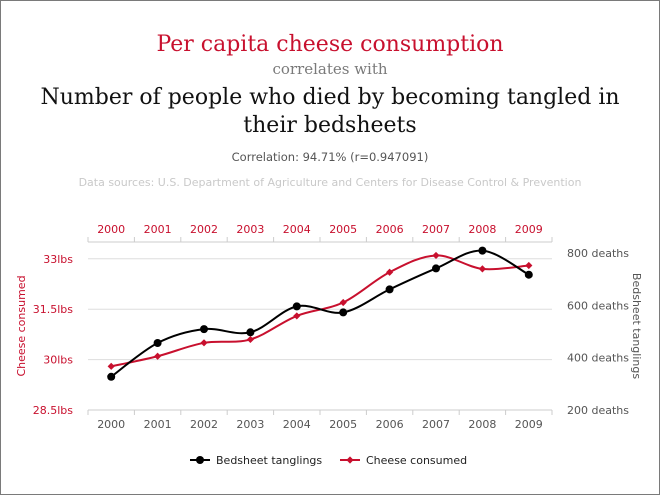 The image size is (660, 495). What do you see at coordinates (482, 424) in the screenshot?
I see `bottom-x-tick-label: 2008` at bounding box center [482, 424].